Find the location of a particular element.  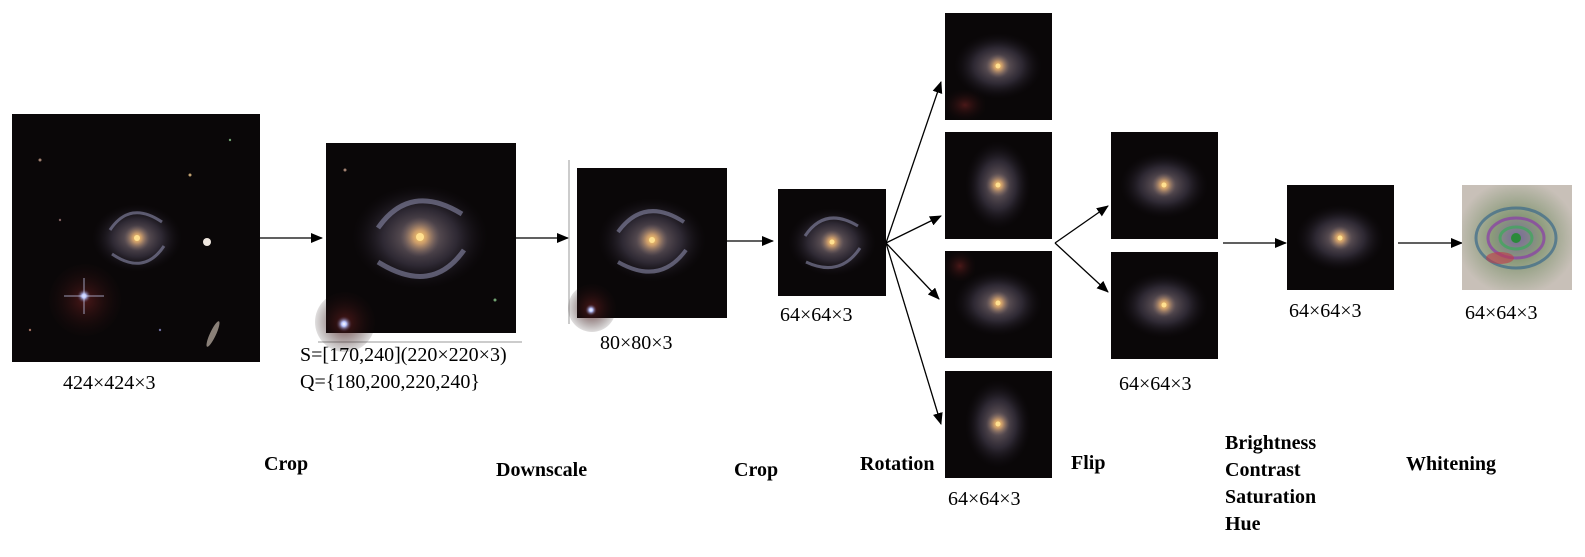

size-label-rotation: 64×64×3 is located at coordinates (984, 499).